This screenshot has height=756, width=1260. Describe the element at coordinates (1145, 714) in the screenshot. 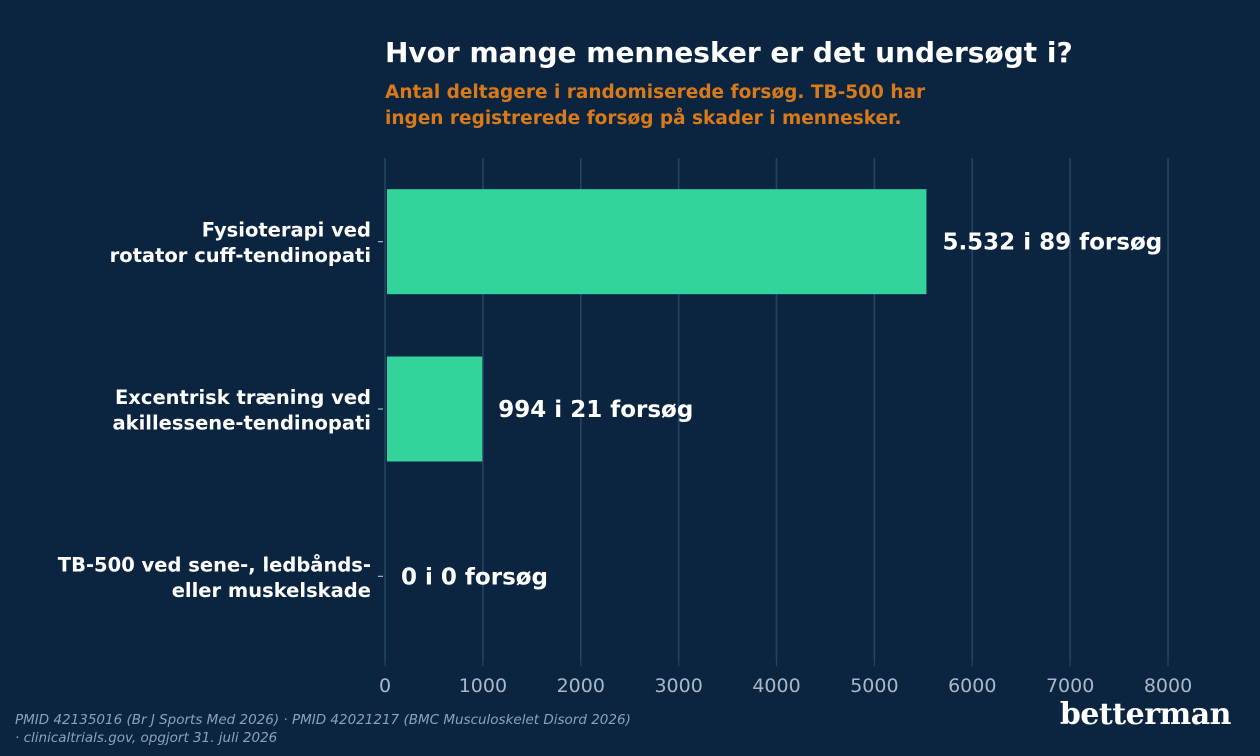

I see `brand-logo: betterman` at that location.